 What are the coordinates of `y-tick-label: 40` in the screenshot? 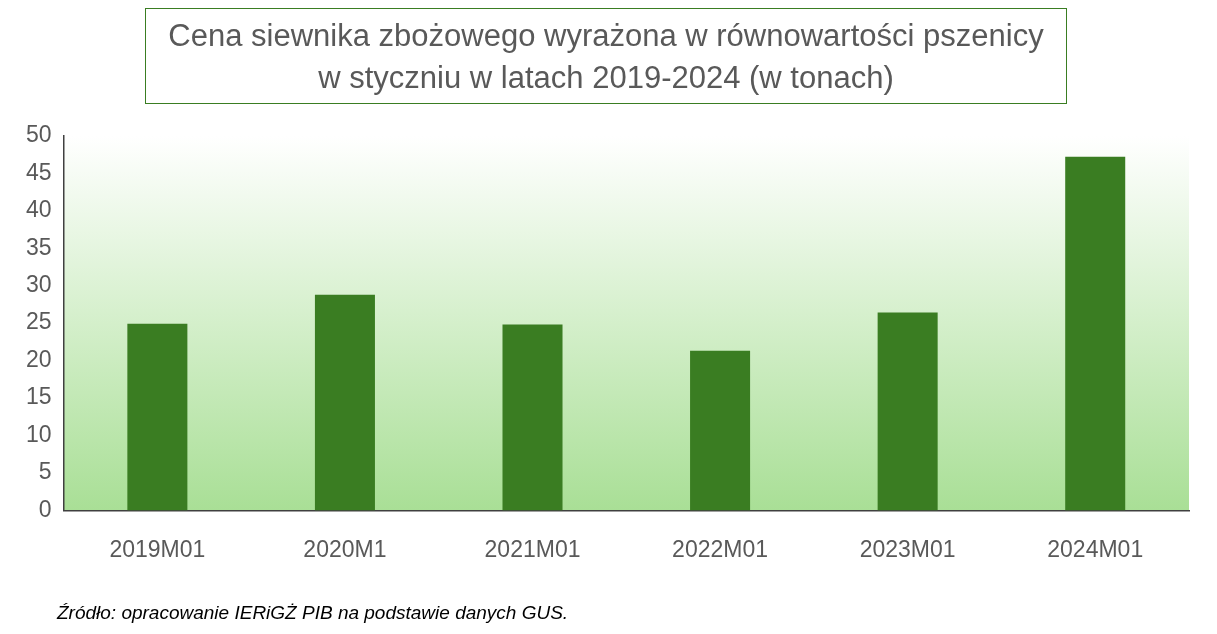 It's located at (38, 209).